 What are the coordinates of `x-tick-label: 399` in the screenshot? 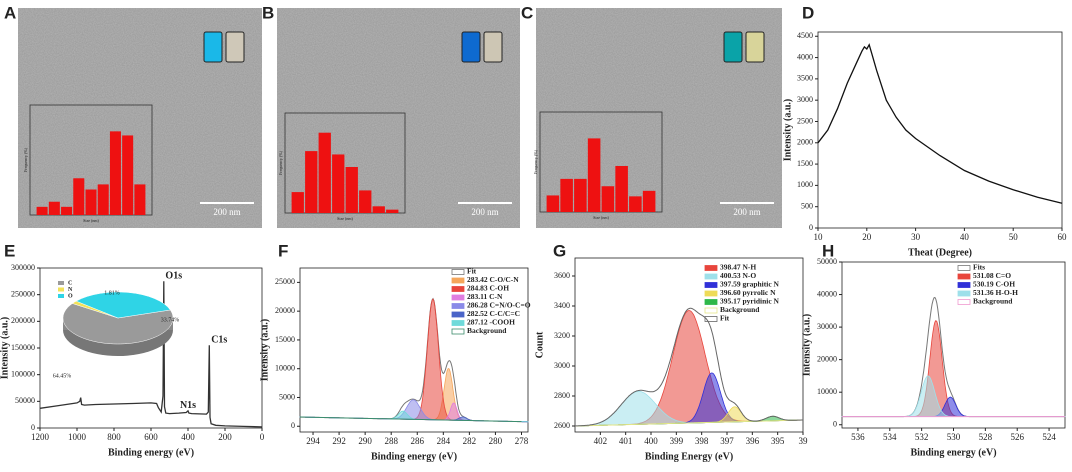 It's located at (677, 441).